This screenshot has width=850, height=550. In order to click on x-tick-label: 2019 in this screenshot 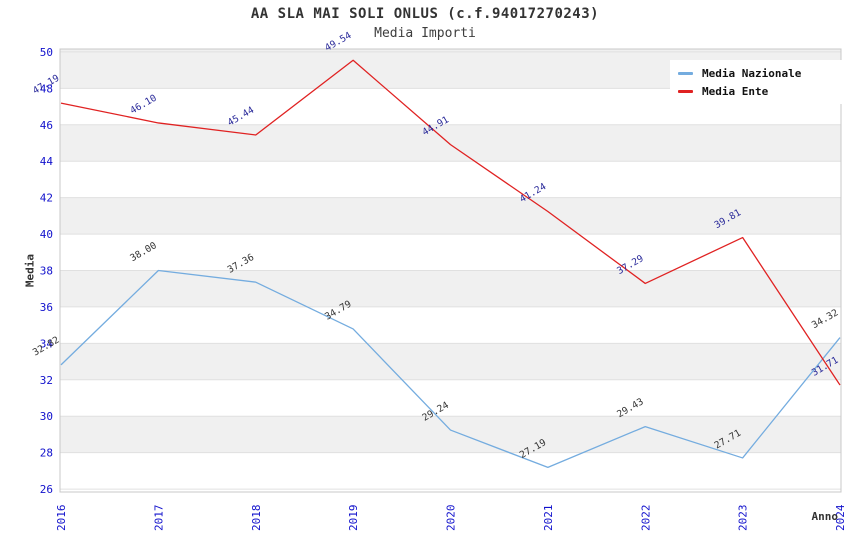, I will do `click(353, 518)`.